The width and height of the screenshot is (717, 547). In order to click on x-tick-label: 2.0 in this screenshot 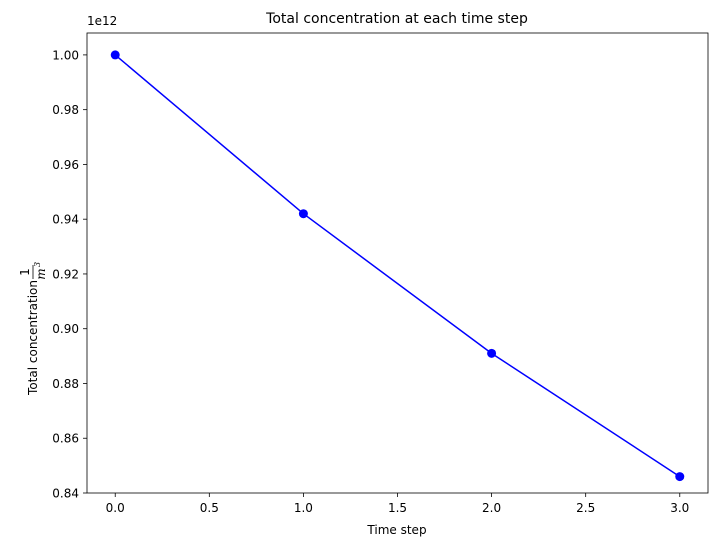, I will do `click(491, 508)`.